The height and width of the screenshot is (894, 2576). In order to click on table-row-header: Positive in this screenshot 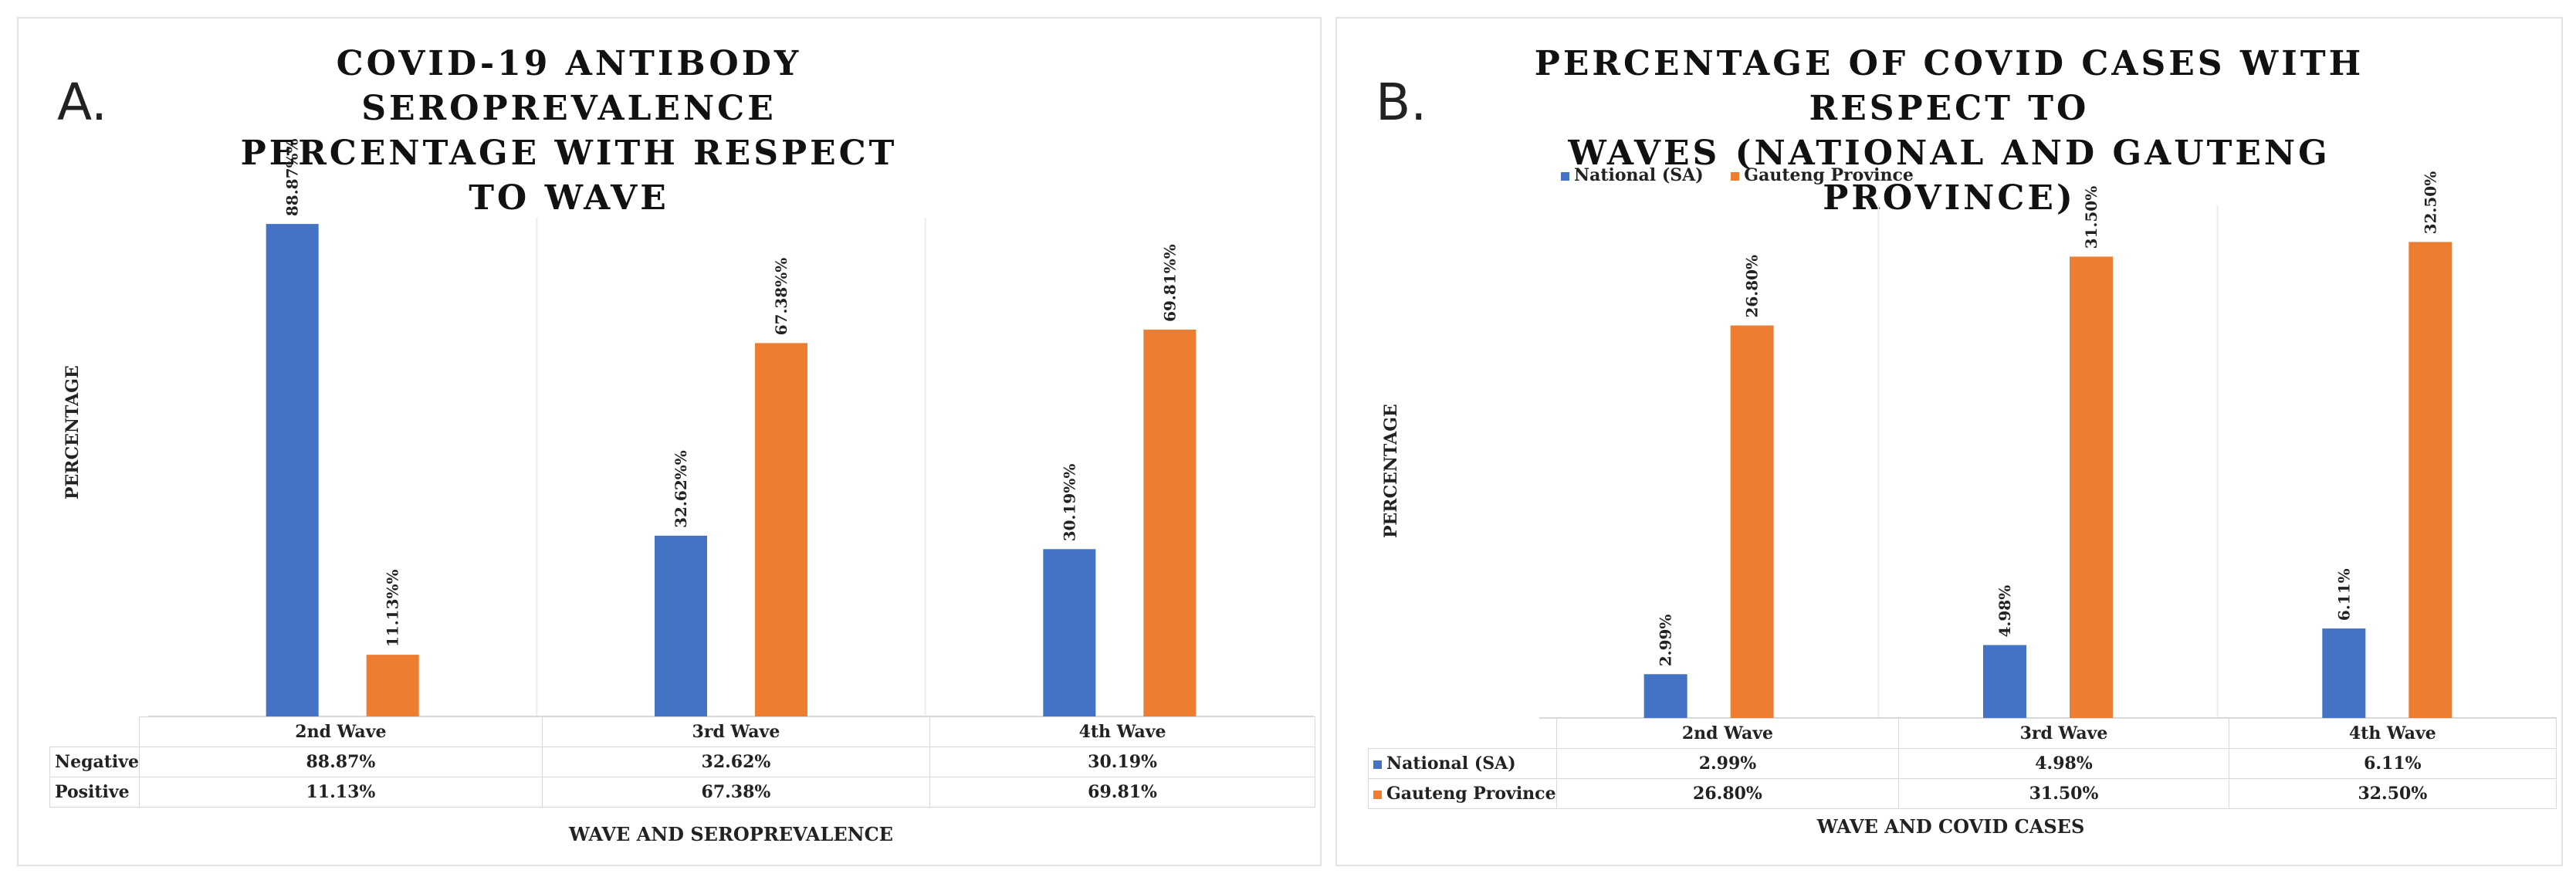, I will do `click(94, 792)`.